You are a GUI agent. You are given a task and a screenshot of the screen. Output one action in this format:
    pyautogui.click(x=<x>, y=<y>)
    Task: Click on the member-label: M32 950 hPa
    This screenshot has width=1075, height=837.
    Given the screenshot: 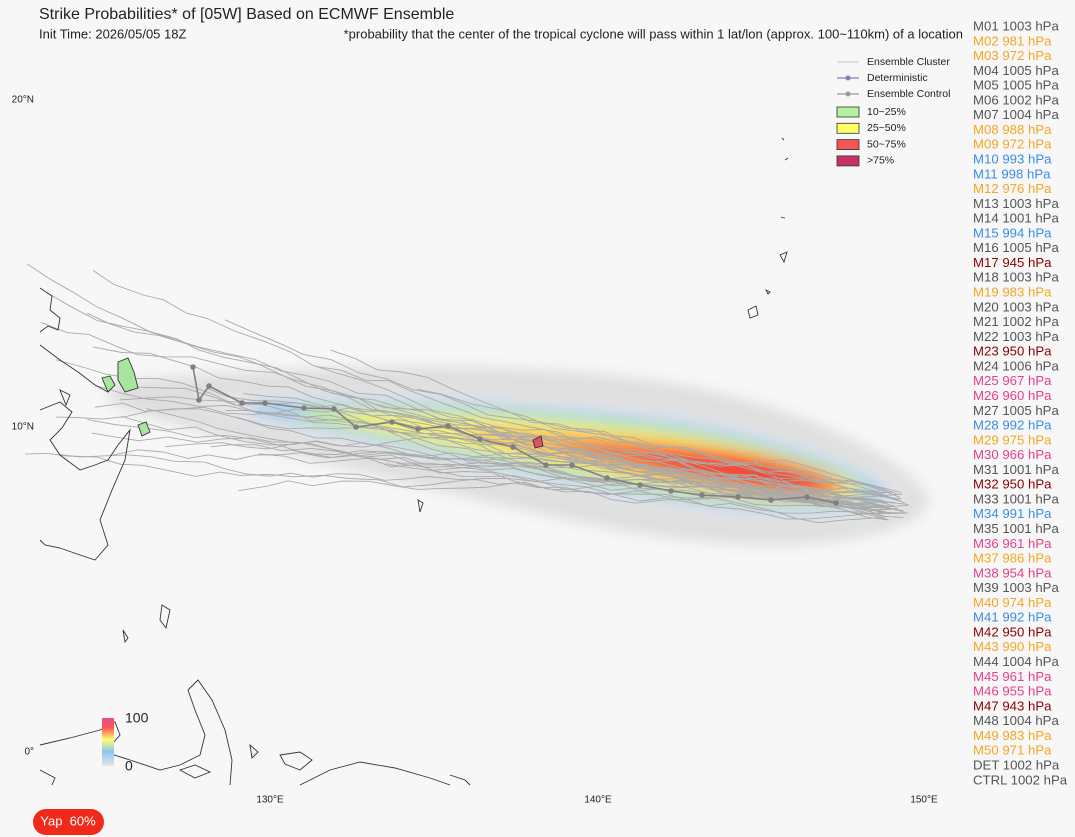 What is the action you would take?
    pyautogui.click(x=1012, y=484)
    